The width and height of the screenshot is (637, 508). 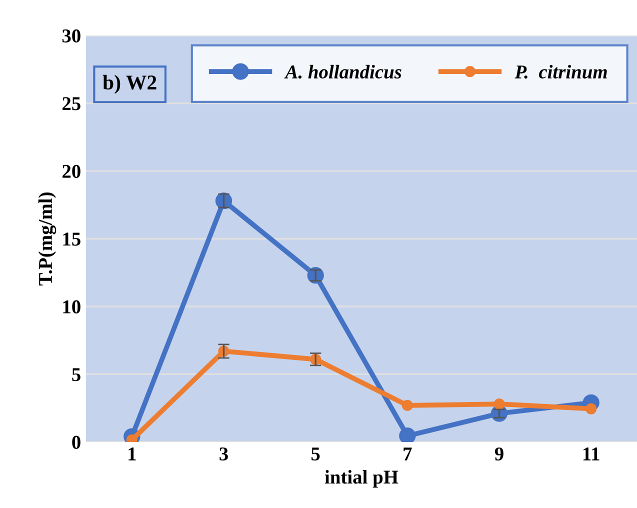 What do you see at coordinates (76, 442) in the screenshot?
I see `y-tick-label: 0` at bounding box center [76, 442].